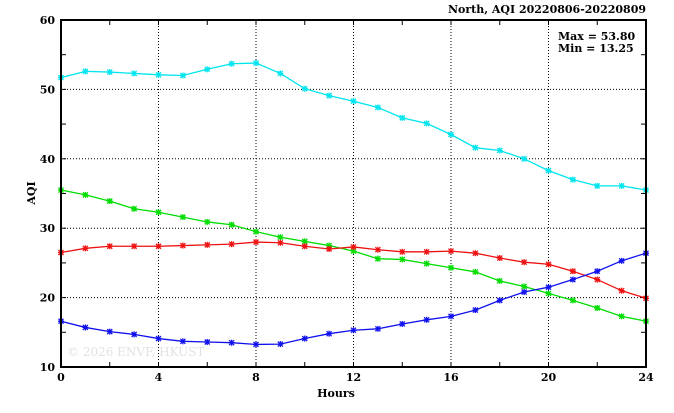 This screenshot has width=674, height=413. What do you see at coordinates (48, 367) in the screenshot?
I see `y-tick-label: 10` at bounding box center [48, 367].